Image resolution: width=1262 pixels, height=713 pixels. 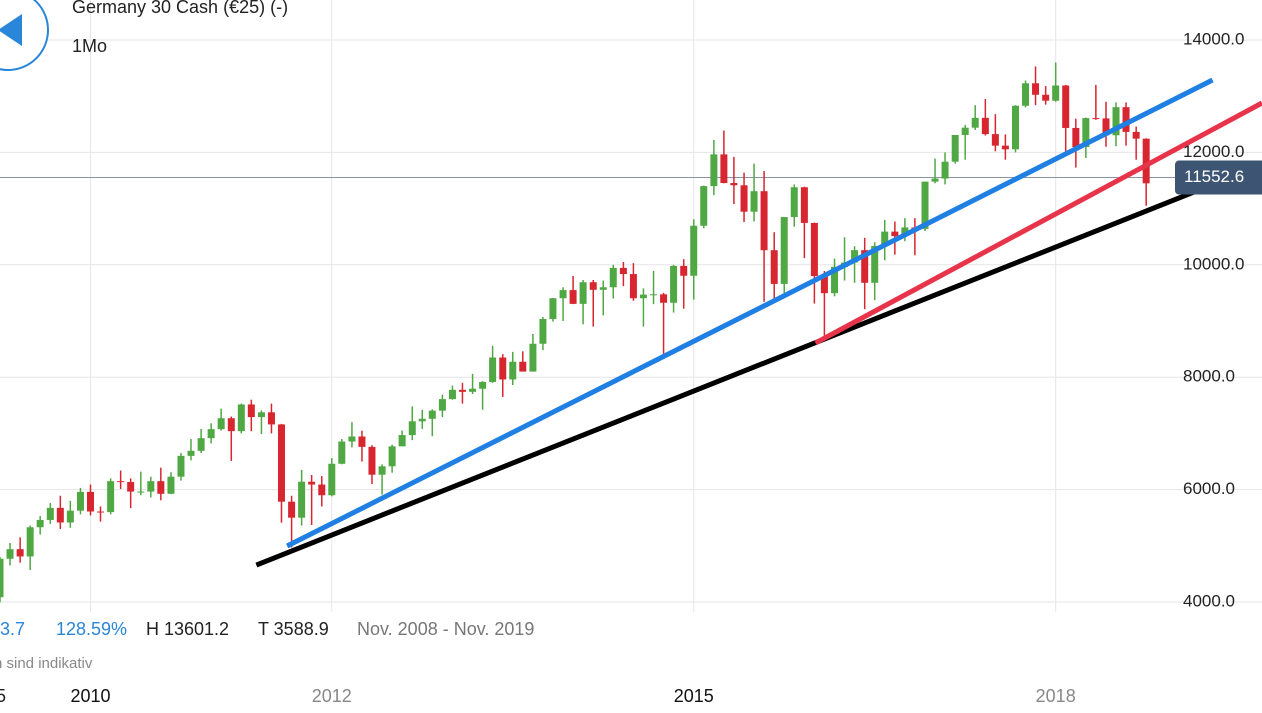 I want to click on trendline, so click(x=1038, y=223).